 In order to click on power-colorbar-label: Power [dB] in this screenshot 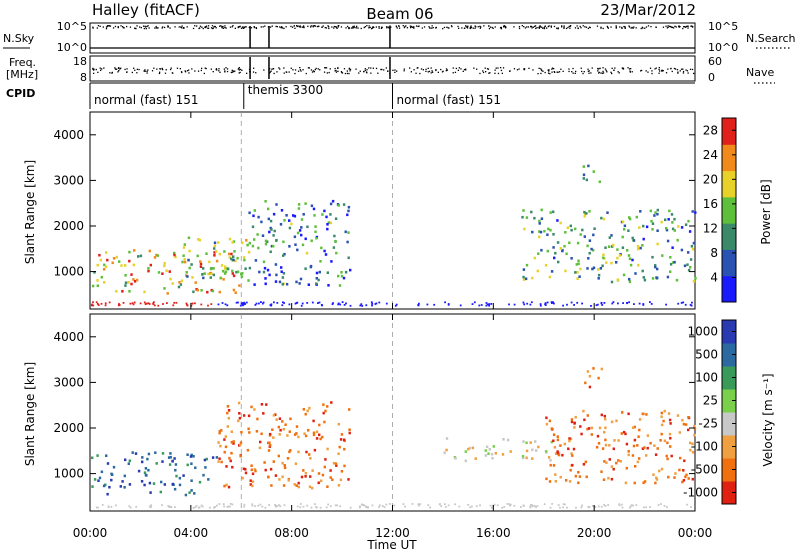, I will do `click(766, 211)`.